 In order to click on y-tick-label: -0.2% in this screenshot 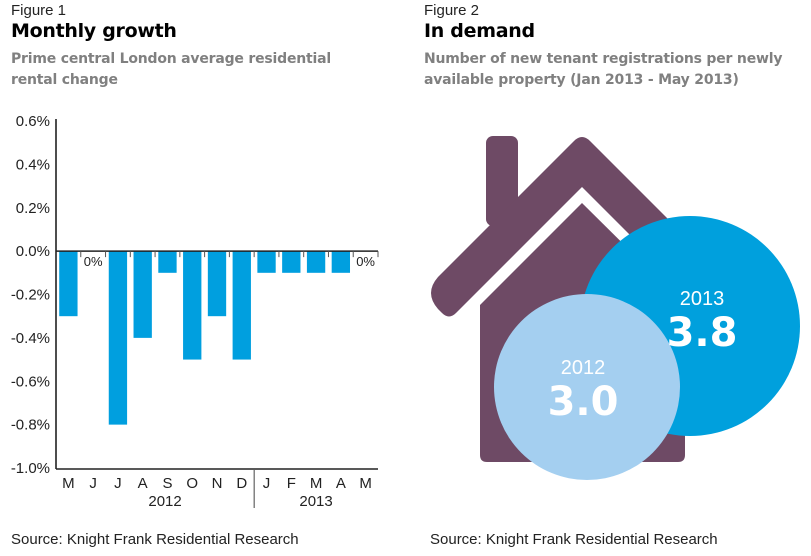, I will do `click(30, 295)`.